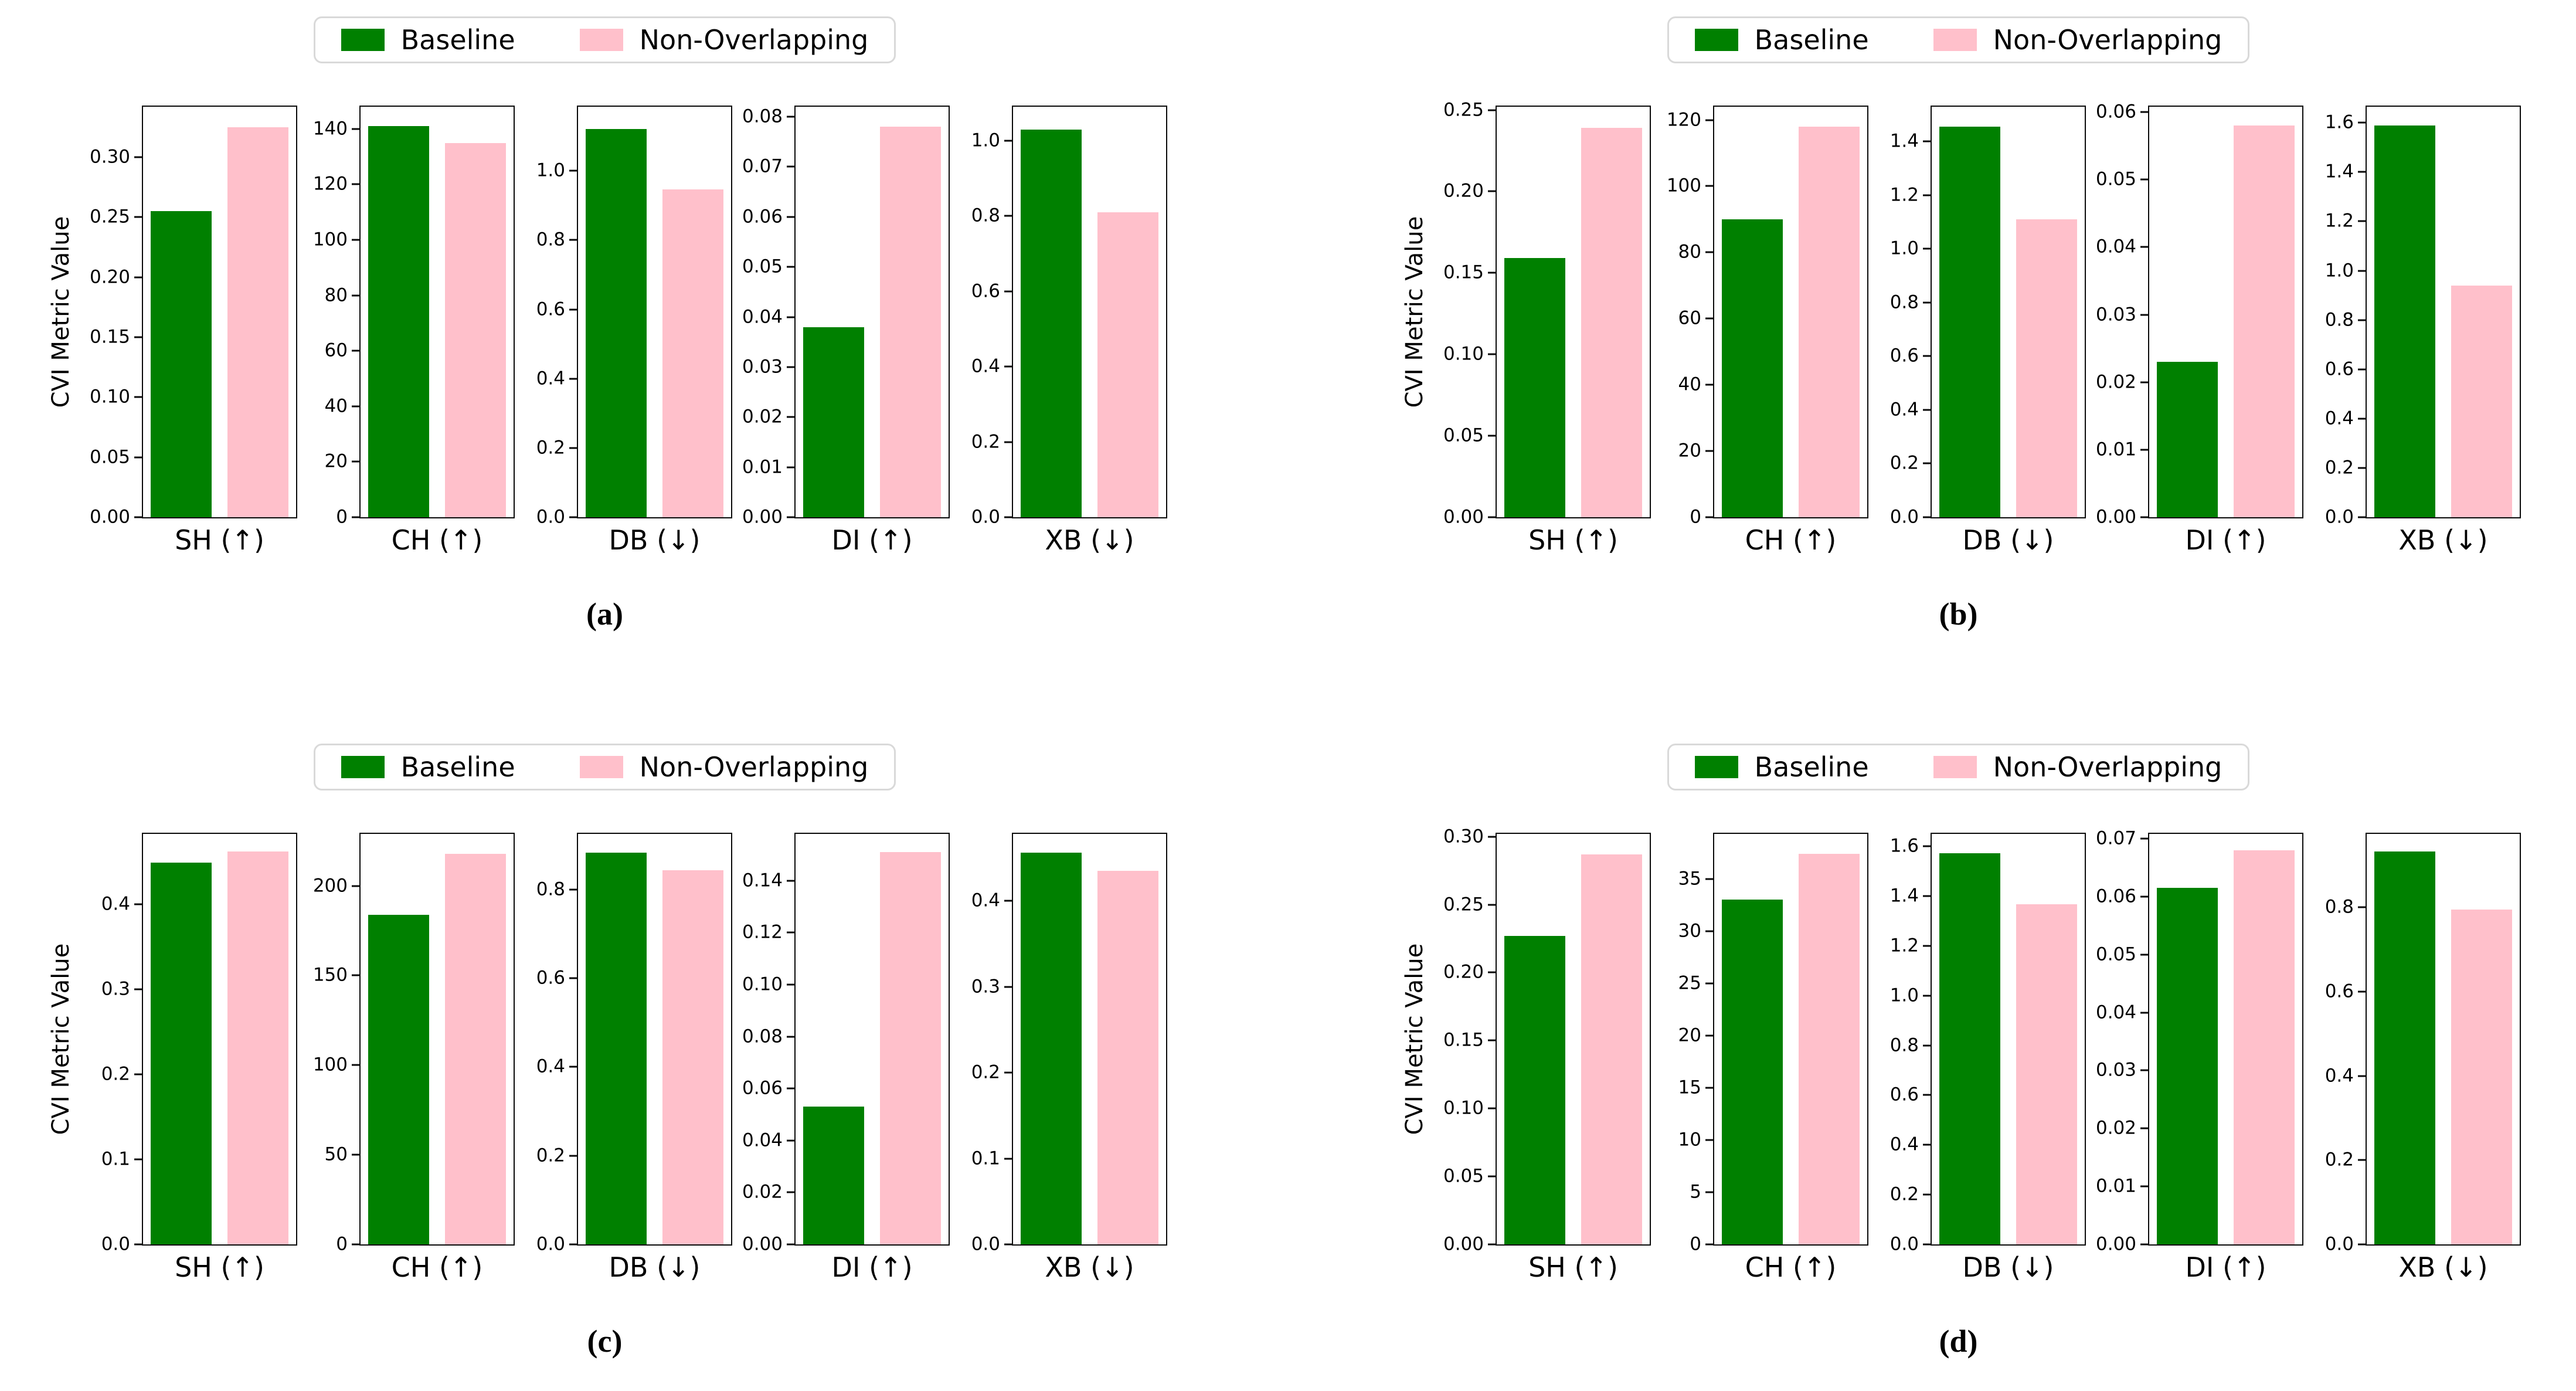  Describe the element at coordinates (1811, 767) in the screenshot. I see `legend-label-baseline: Baseline` at that location.